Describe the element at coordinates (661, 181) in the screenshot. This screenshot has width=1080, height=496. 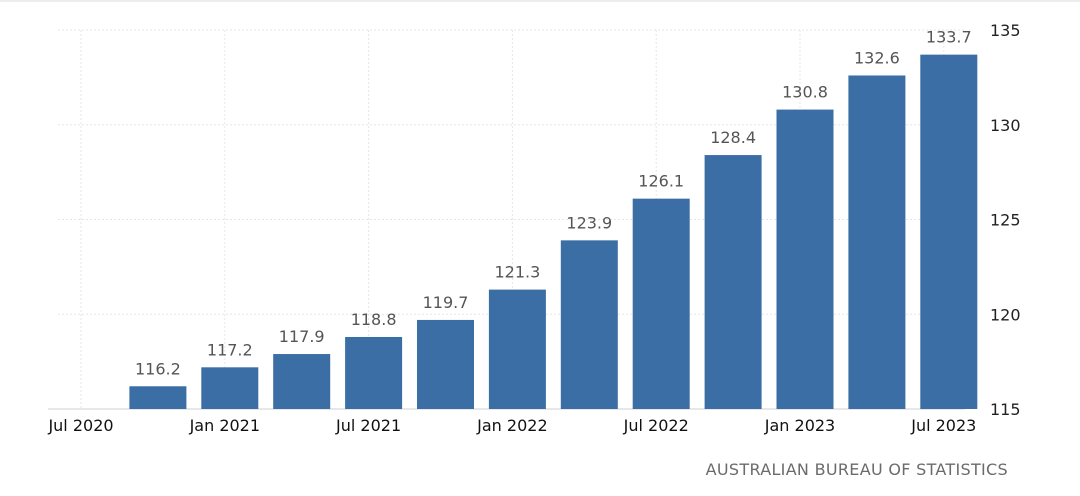
I see `bar-value-label: 126.1` at that location.